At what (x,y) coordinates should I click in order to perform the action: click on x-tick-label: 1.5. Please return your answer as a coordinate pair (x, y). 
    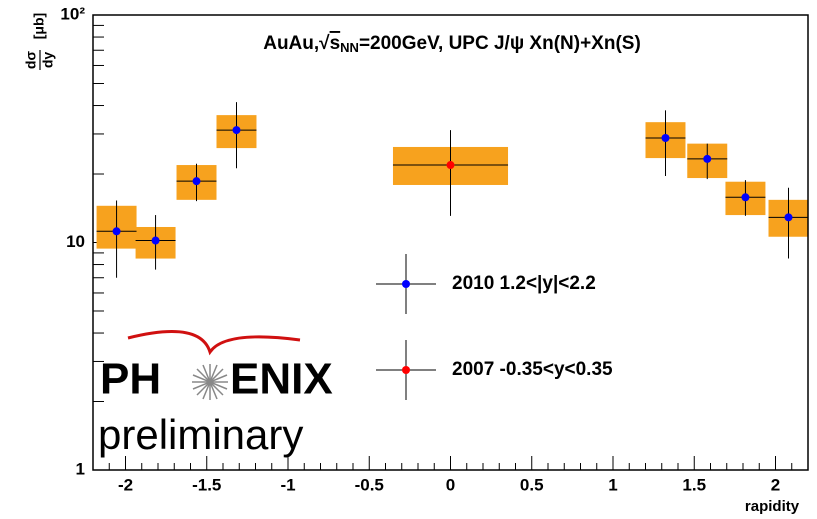
    Looking at the image, I should click on (694, 484).